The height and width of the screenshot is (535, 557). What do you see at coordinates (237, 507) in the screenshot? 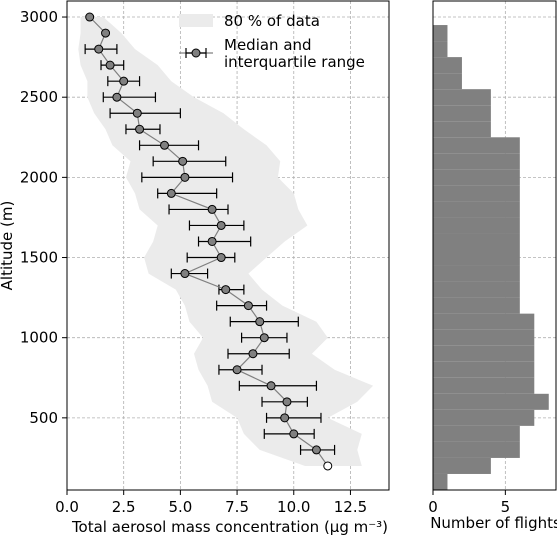
I see `x-tick-label: 7.5` at bounding box center [237, 507].